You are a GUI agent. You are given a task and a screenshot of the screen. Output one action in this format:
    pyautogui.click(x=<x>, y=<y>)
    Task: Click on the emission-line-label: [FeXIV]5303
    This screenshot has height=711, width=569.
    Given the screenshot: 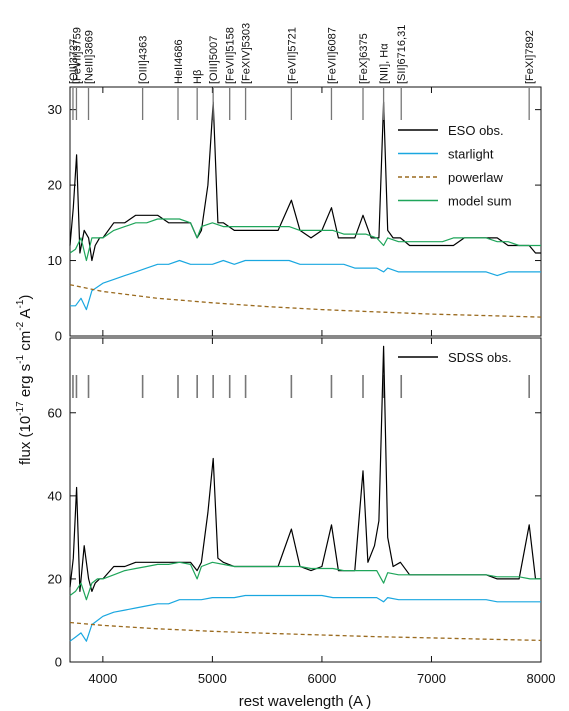 What is the action you would take?
    pyautogui.click(x=247, y=53)
    